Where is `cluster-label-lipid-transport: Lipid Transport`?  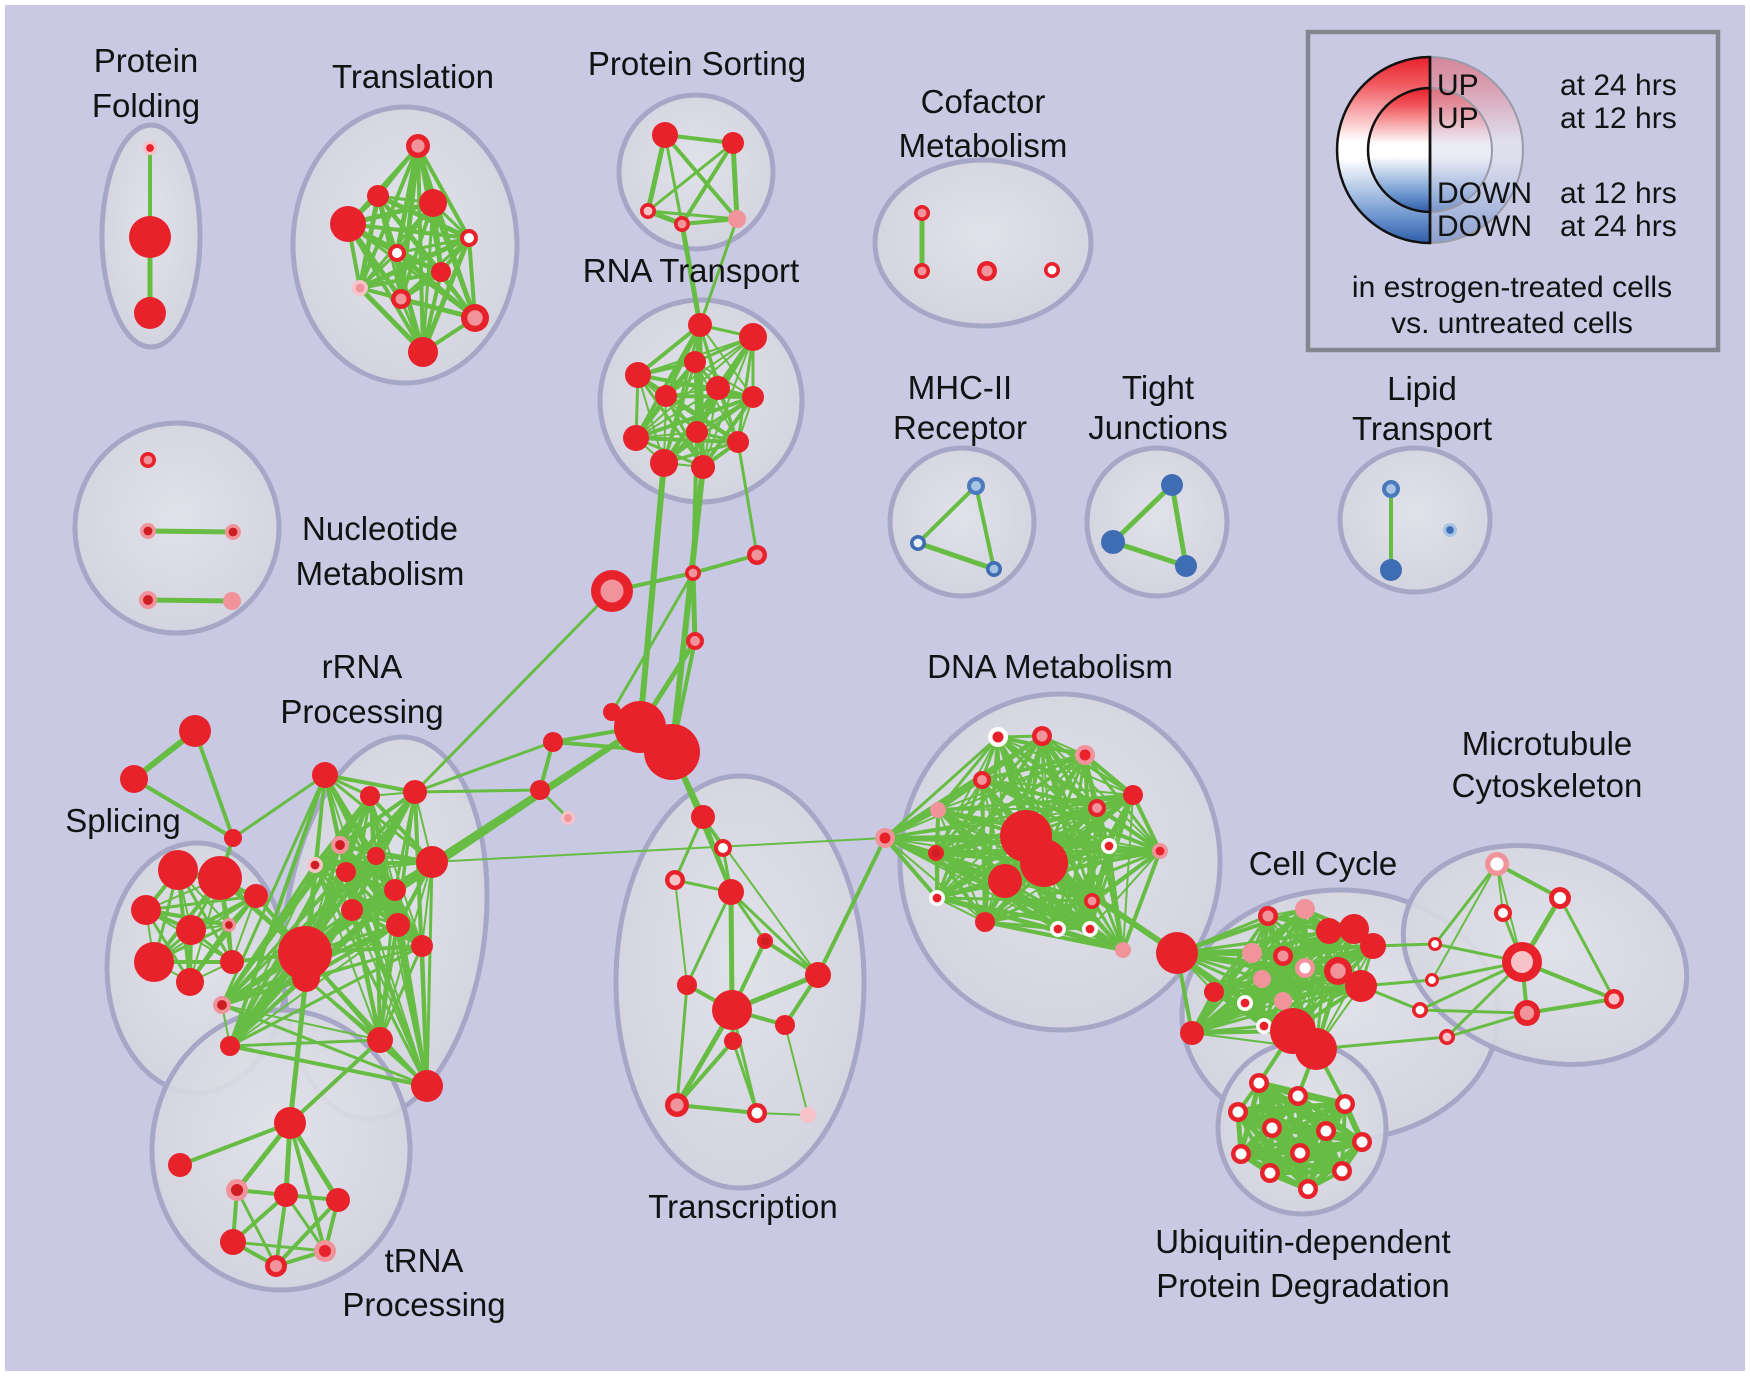
cluster-label-lipid-transport: Lipid Transport is located at coordinates (1422, 408).